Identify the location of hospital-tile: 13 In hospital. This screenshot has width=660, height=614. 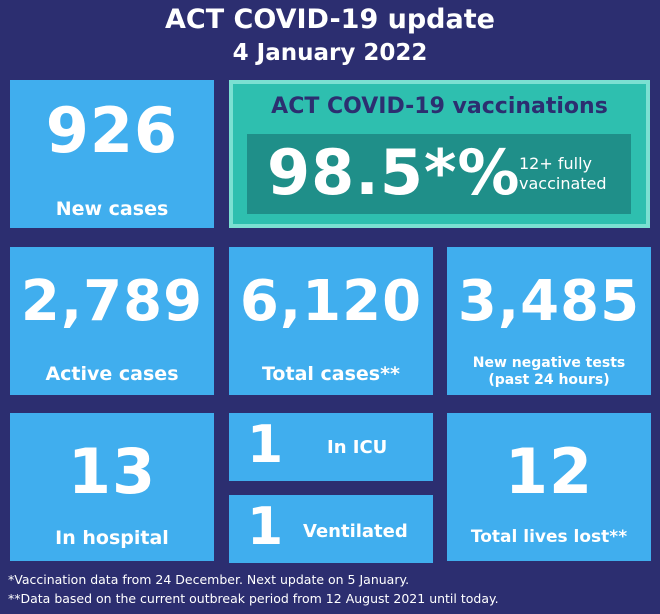
(112, 487).